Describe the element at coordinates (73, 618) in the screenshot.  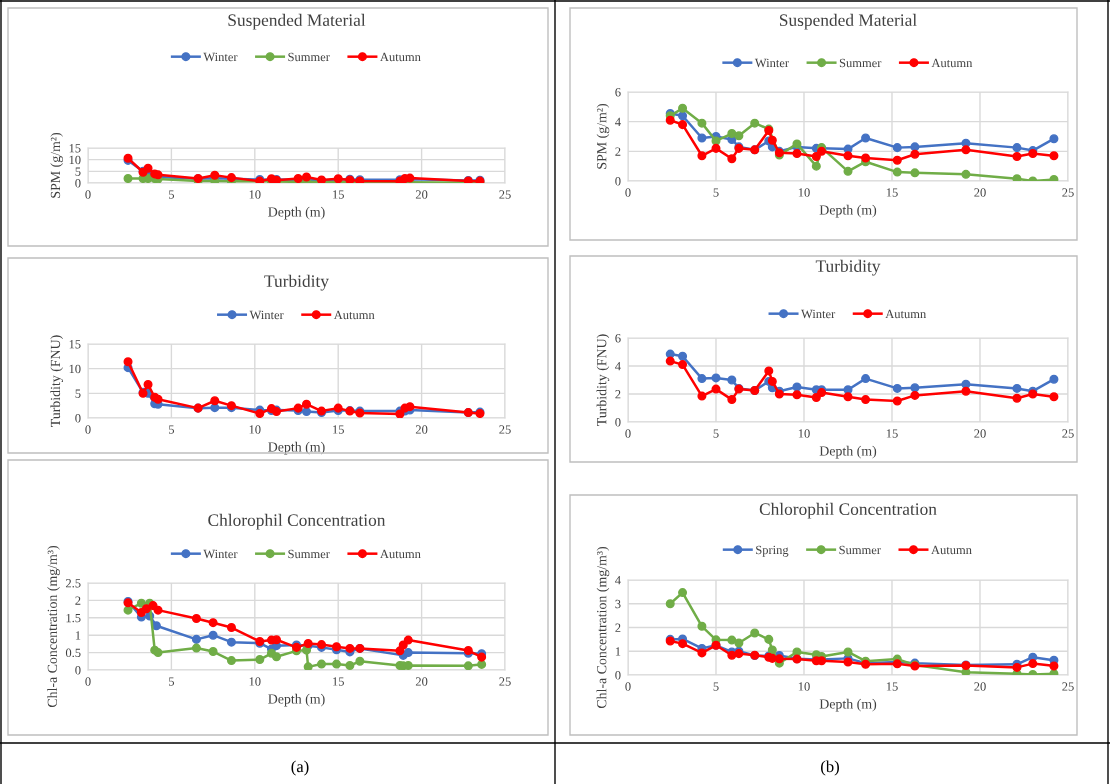
I see `y-tick-label: 1.5` at that location.